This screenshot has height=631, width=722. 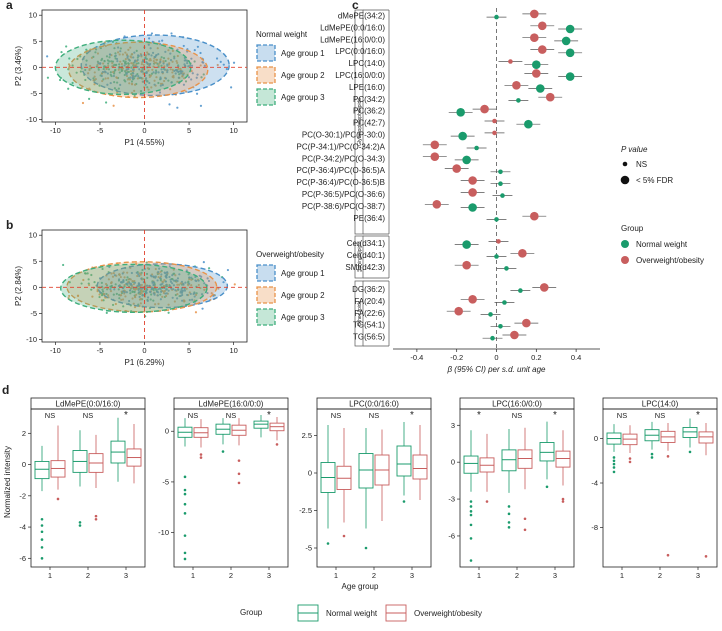 What do you see at coordinates (18, 286) in the screenshot?
I see `y-axis-label: P2 (2.84%)` at bounding box center [18, 286].